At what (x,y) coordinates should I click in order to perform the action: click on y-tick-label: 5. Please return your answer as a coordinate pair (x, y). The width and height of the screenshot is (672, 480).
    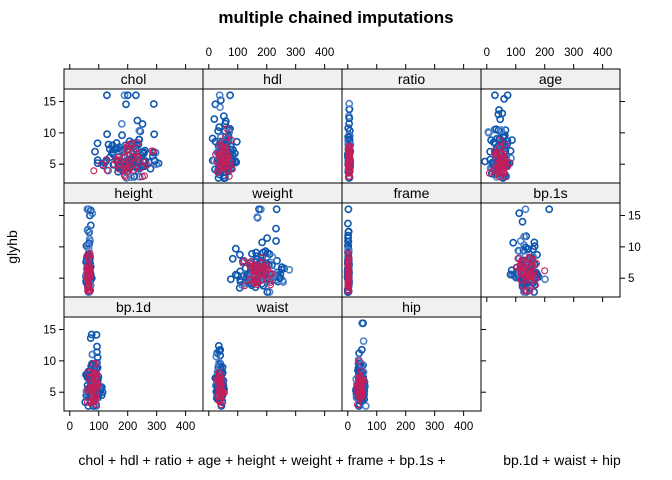
    Looking at the image, I should click on (631, 279).